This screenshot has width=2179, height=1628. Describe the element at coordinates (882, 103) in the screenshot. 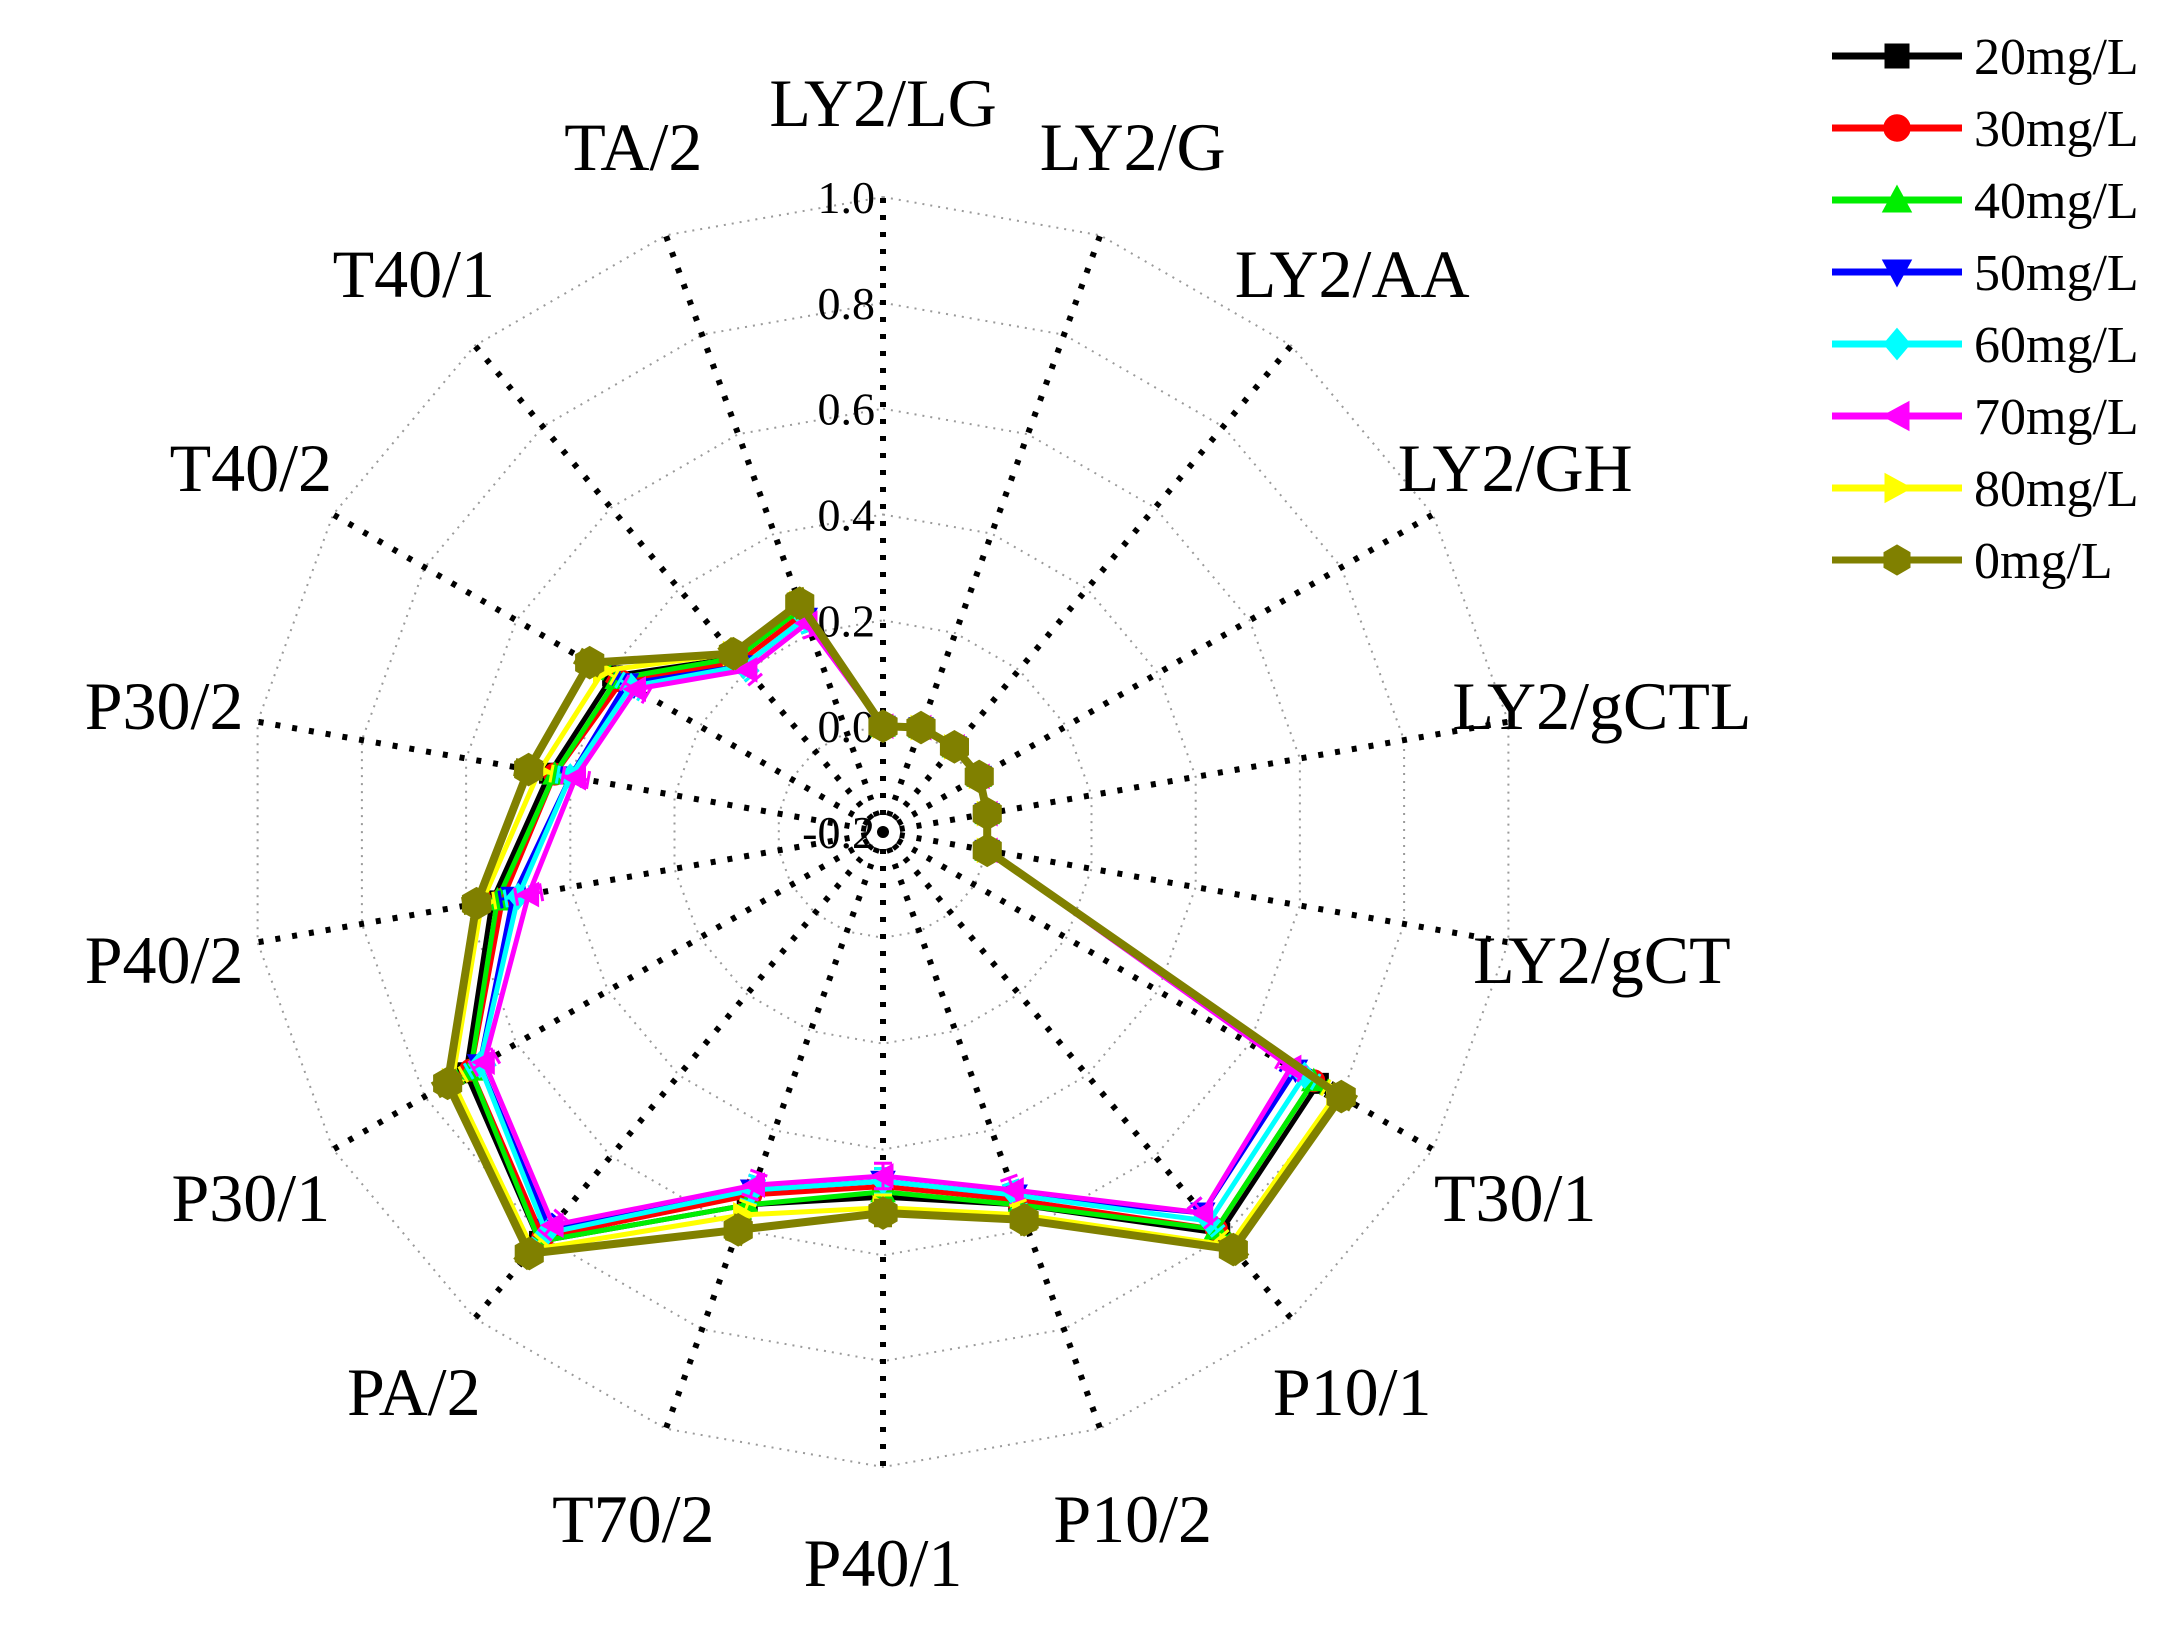

I see `category-label: LY2/LG` at that location.